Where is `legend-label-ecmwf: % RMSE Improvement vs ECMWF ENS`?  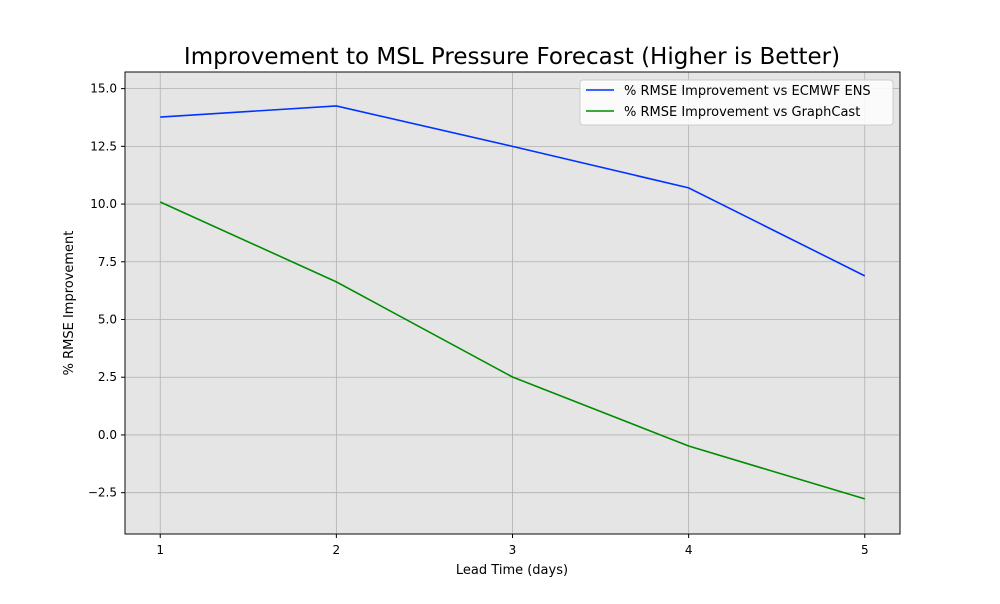
legend-label-ecmwf: % RMSE Improvement vs ECMWF ENS is located at coordinates (747, 91).